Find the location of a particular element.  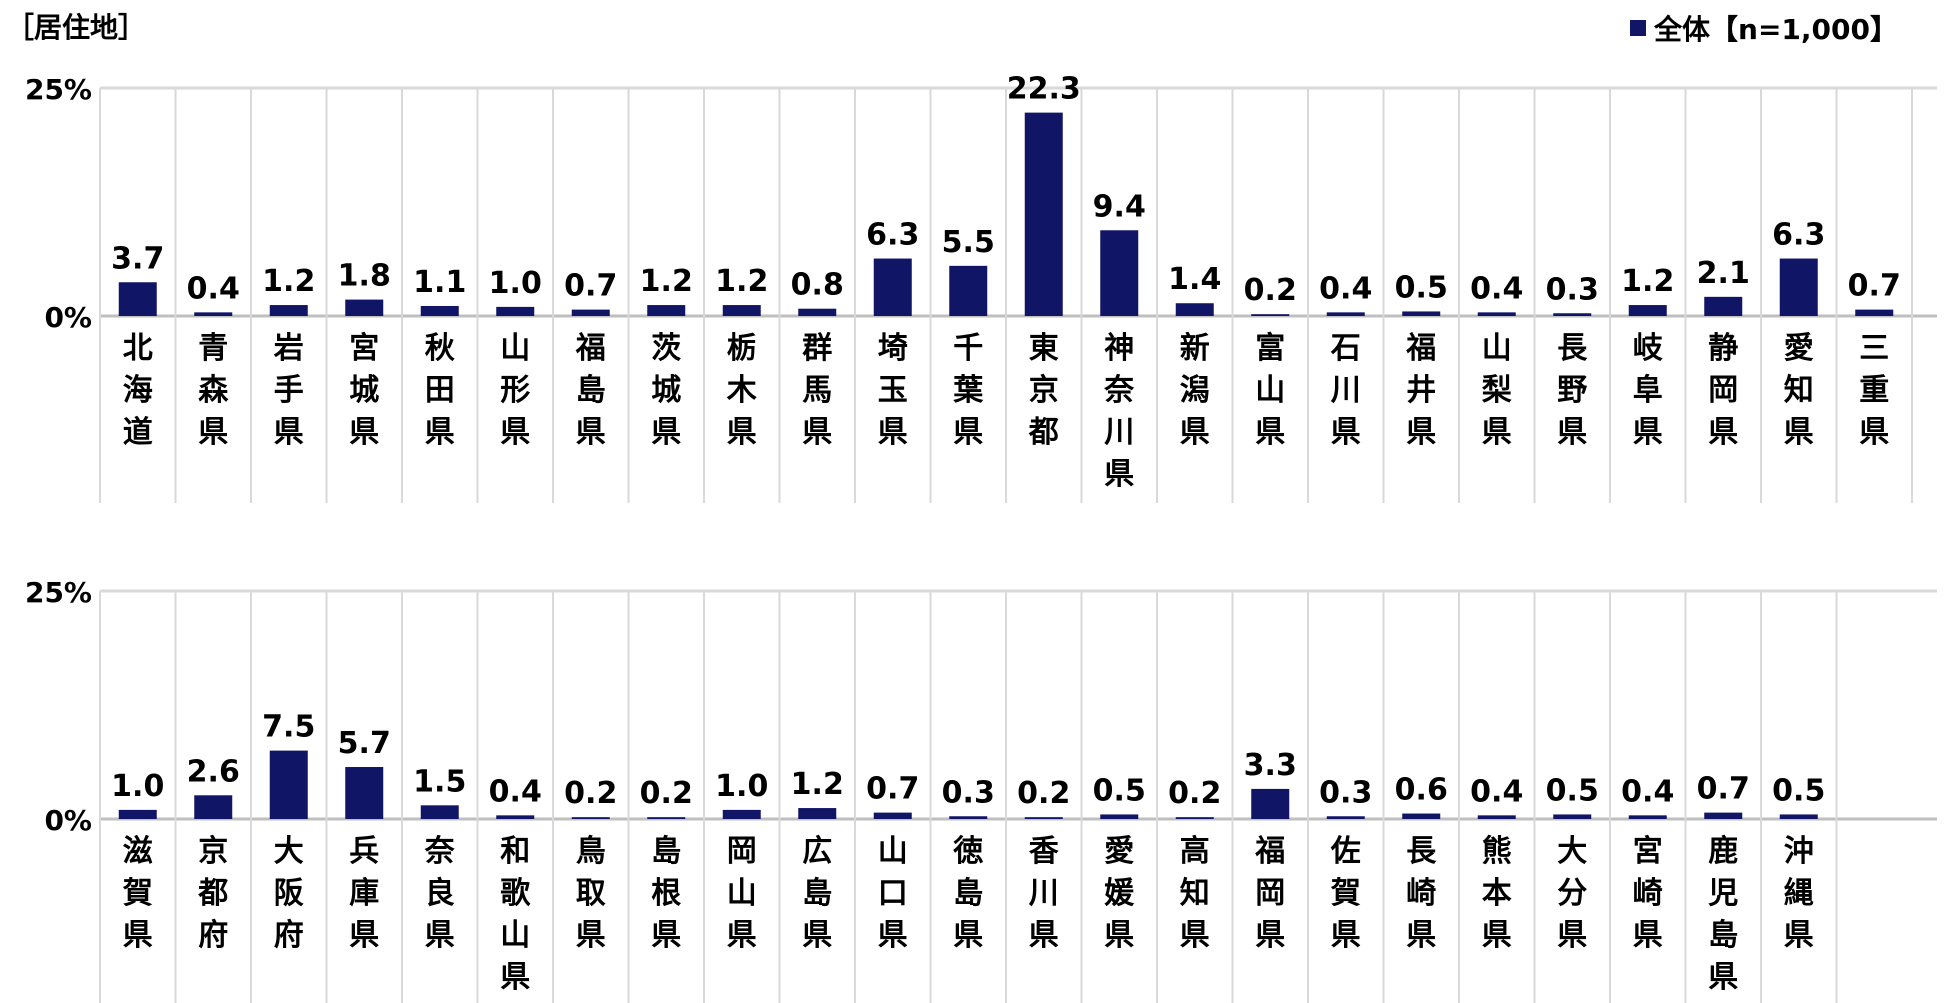

category-label: 愛知県 is located at coordinates (1799, 390).